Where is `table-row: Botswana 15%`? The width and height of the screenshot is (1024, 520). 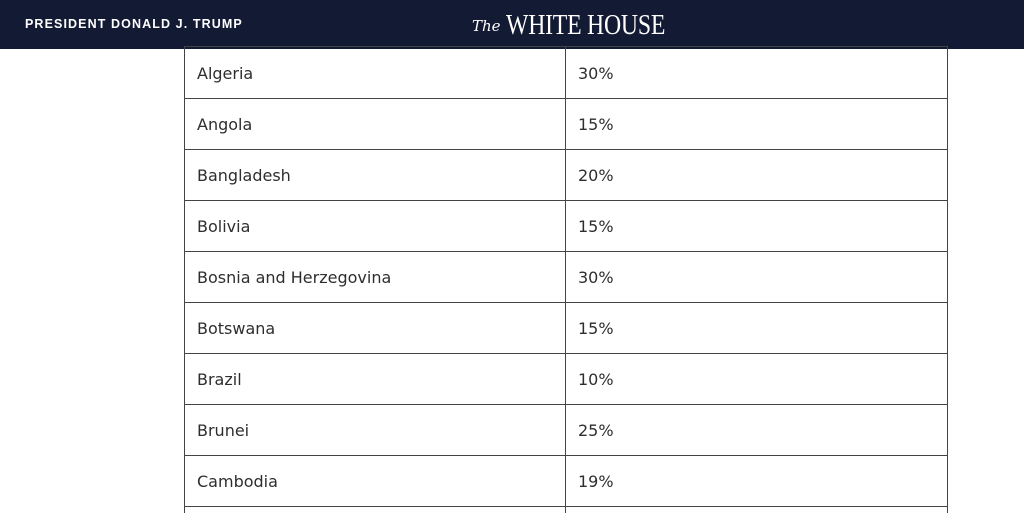 table-row: Botswana 15% is located at coordinates (566, 328).